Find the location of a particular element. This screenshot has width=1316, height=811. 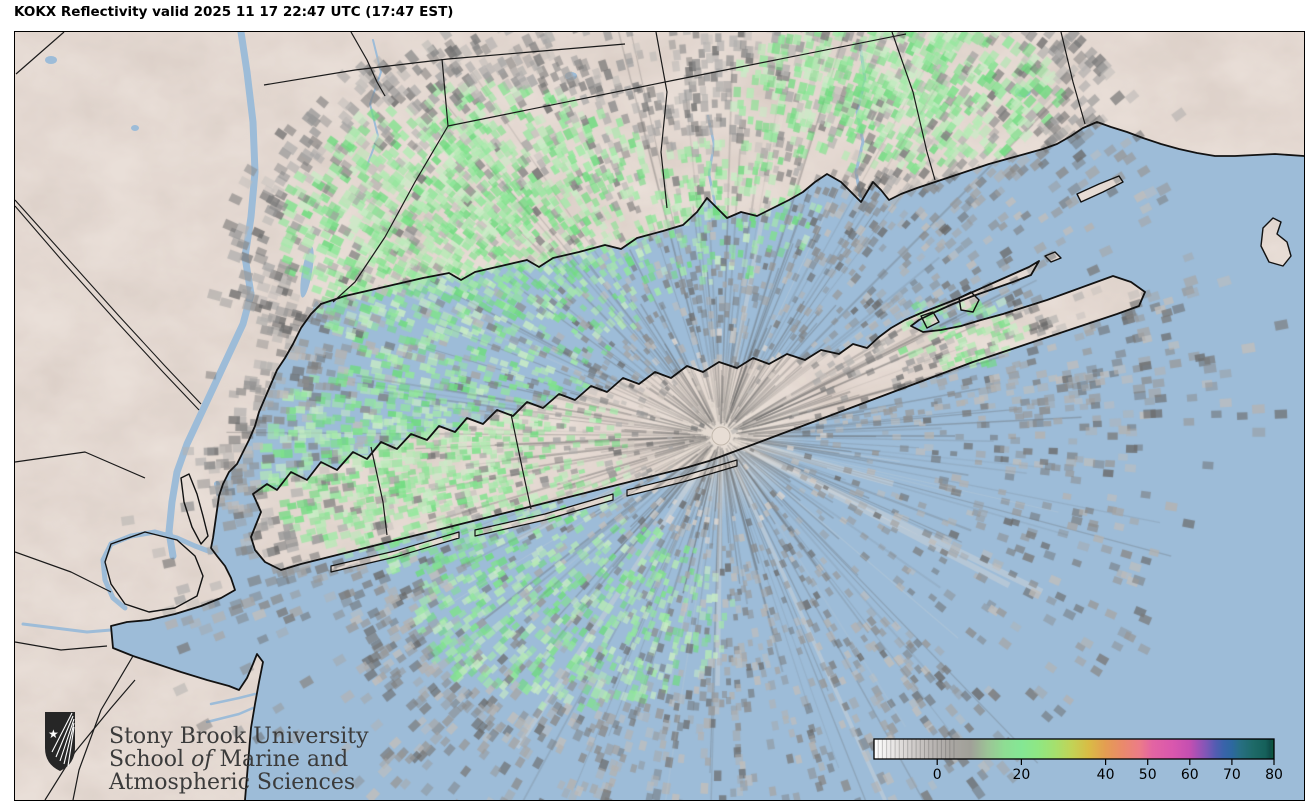

colorbar-ticks is located at coordinates (1105, 762).